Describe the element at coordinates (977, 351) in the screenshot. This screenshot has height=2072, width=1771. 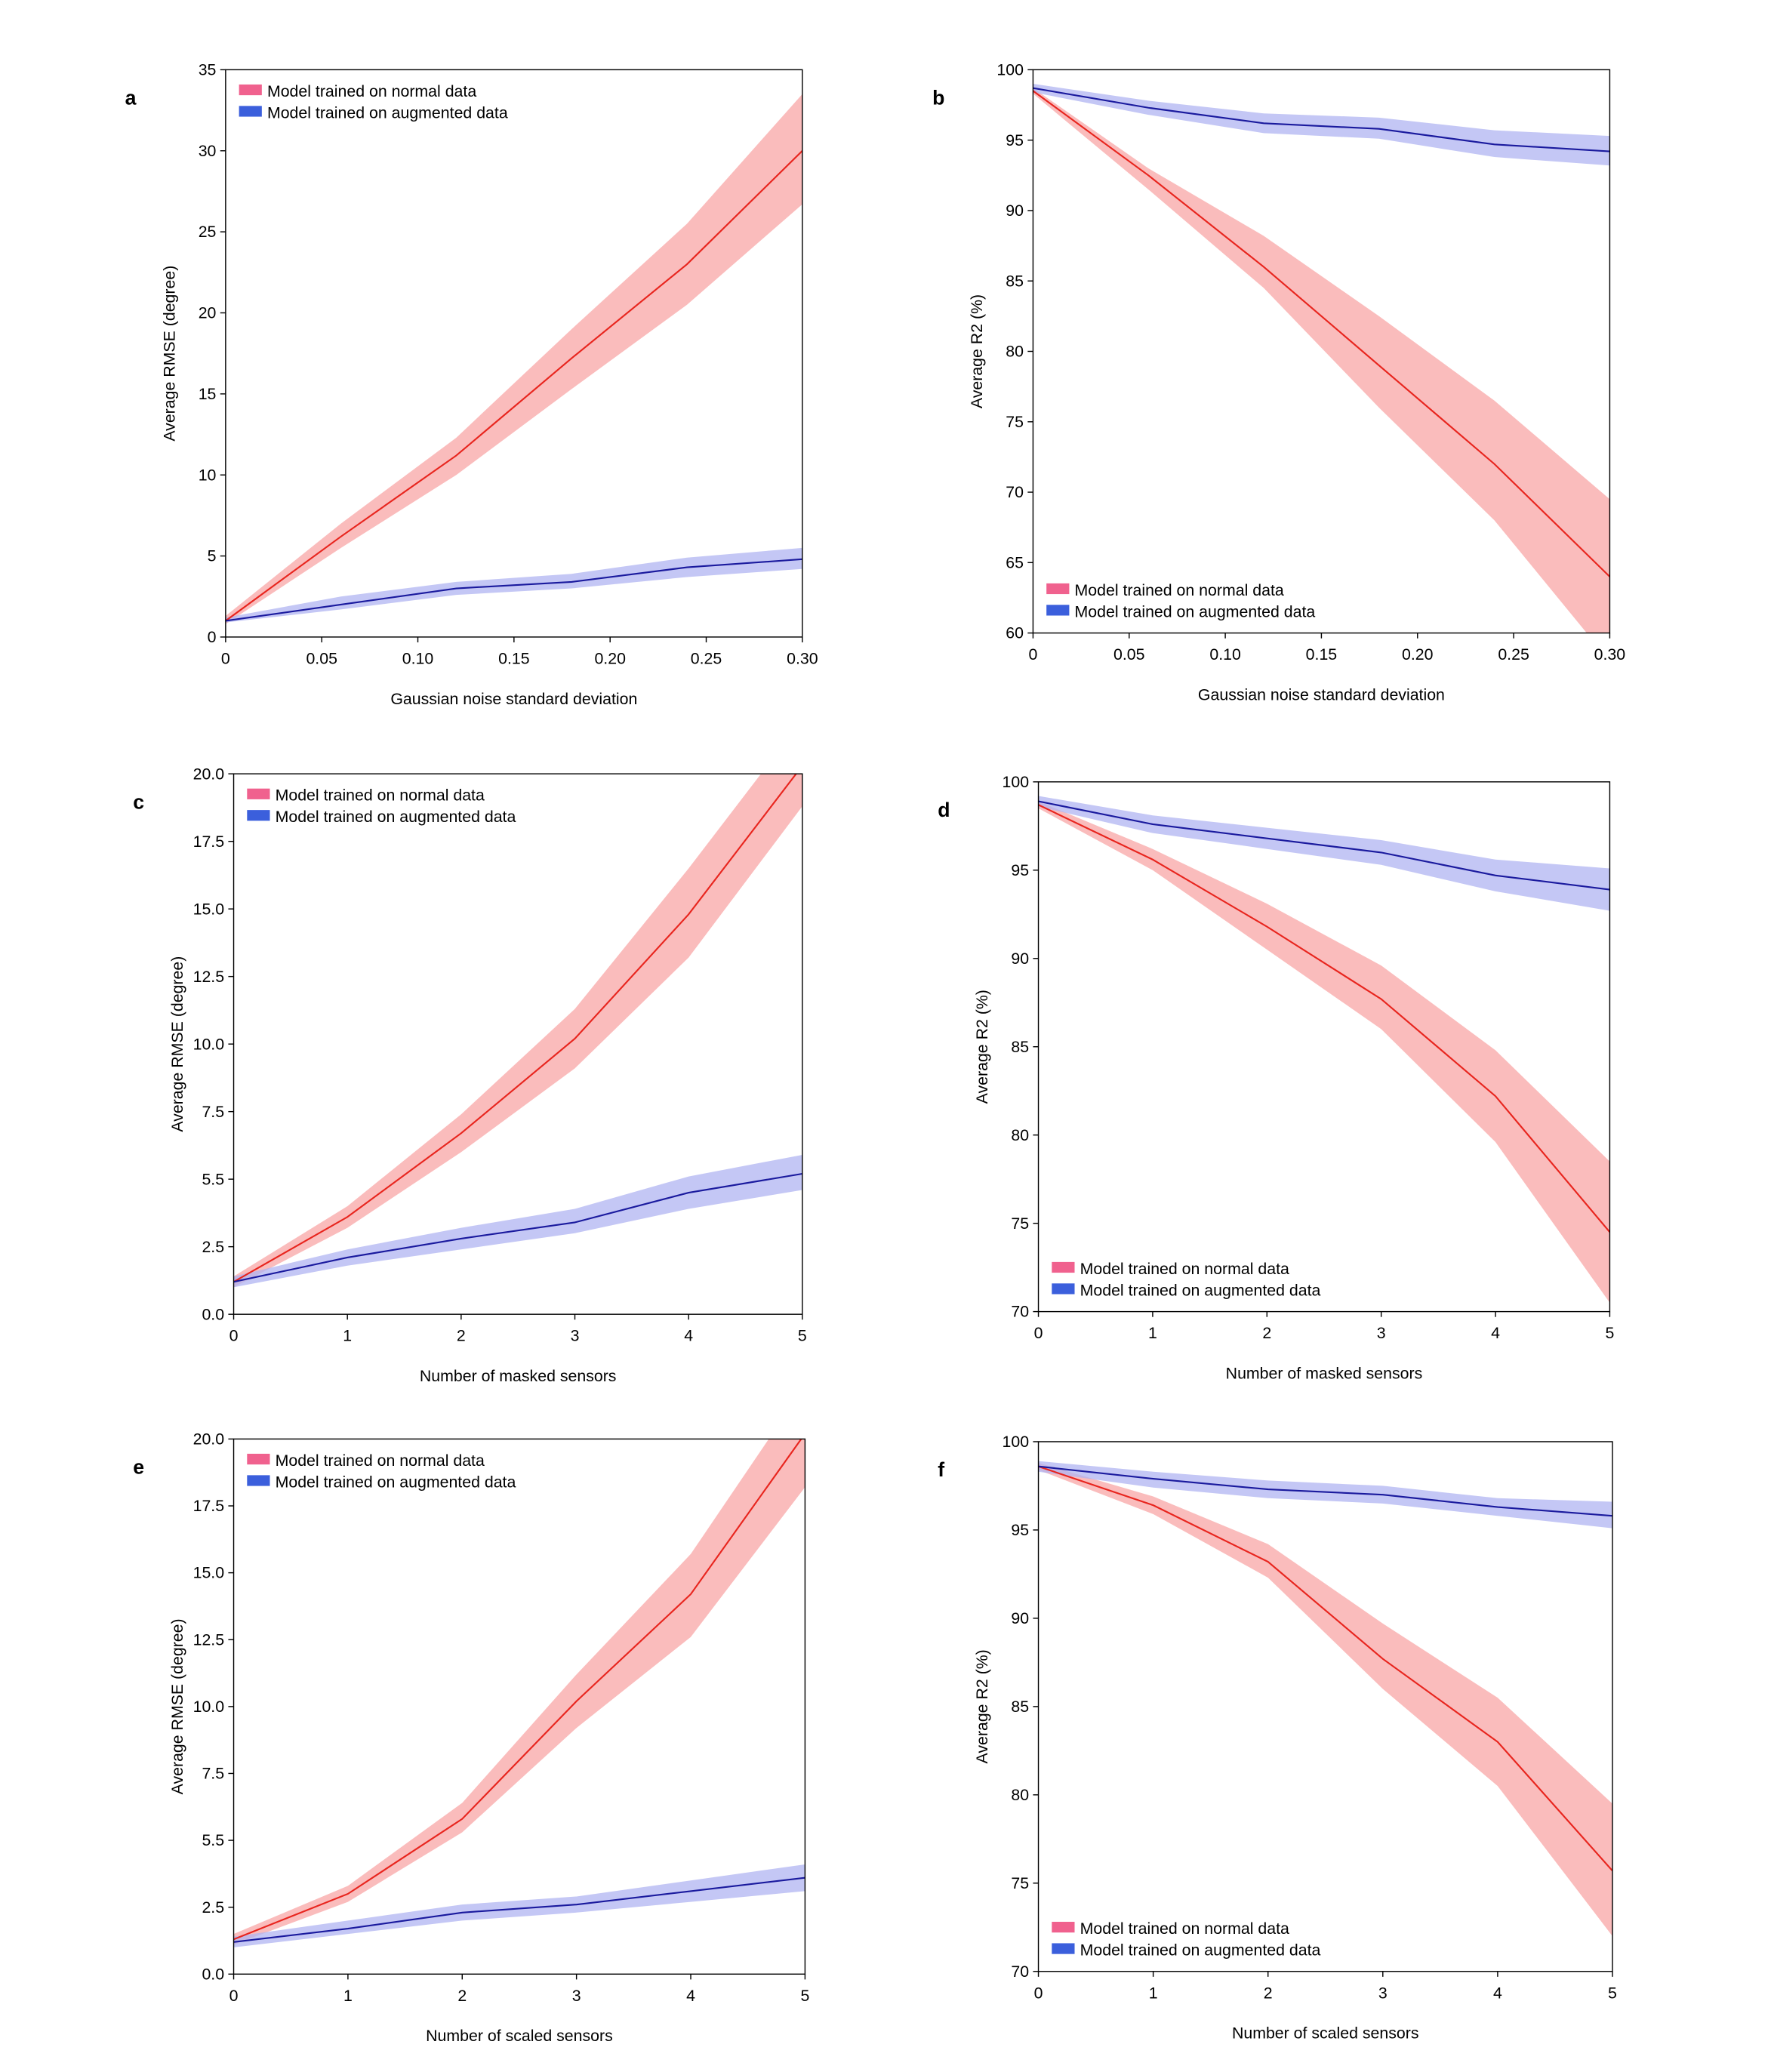
I see `y-axis-label: Average R2 (%)` at that location.